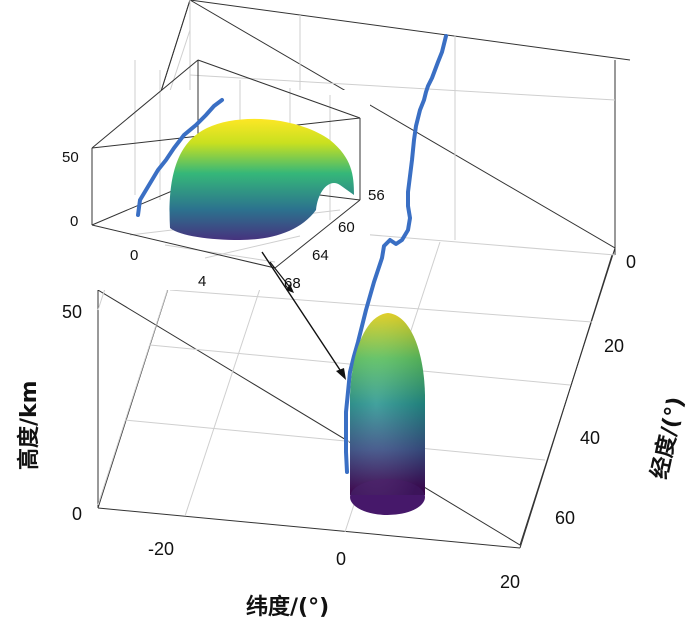 Image resolution: width=700 pixels, height=625 pixels. What do you see at coordinates (70, 157) in the screenshot?
I see `inset-z-tick-50: 50` at bounding box center [70, 157].